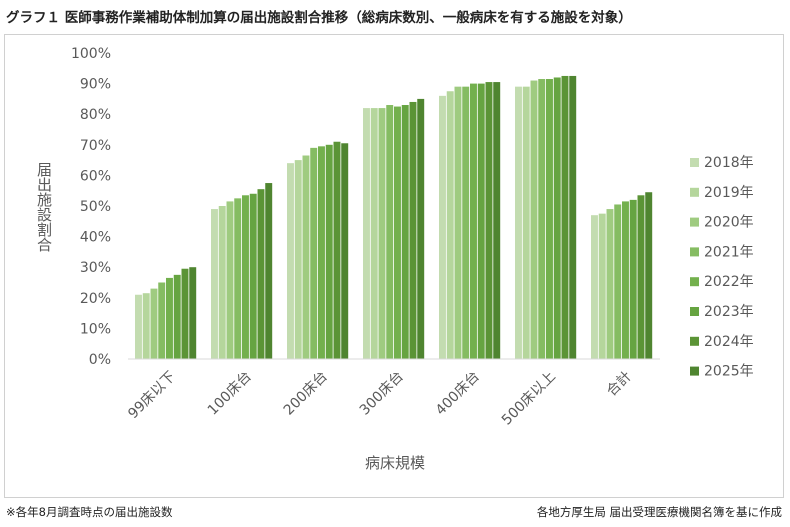 The height and width of the screenshot is (527, 790). I want to click on x-axis: 99床以下 100床台 200床台 300床台 400床台 500床以上 合計, so click(392, 393).